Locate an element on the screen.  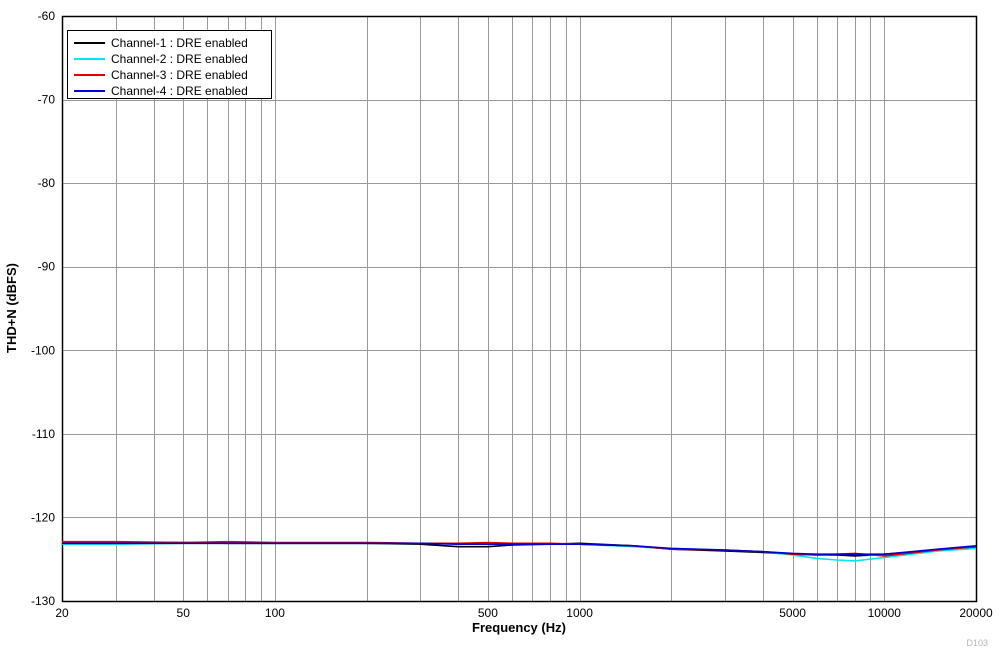
y-tick-label: -70 is located at coordinates (47, 100).